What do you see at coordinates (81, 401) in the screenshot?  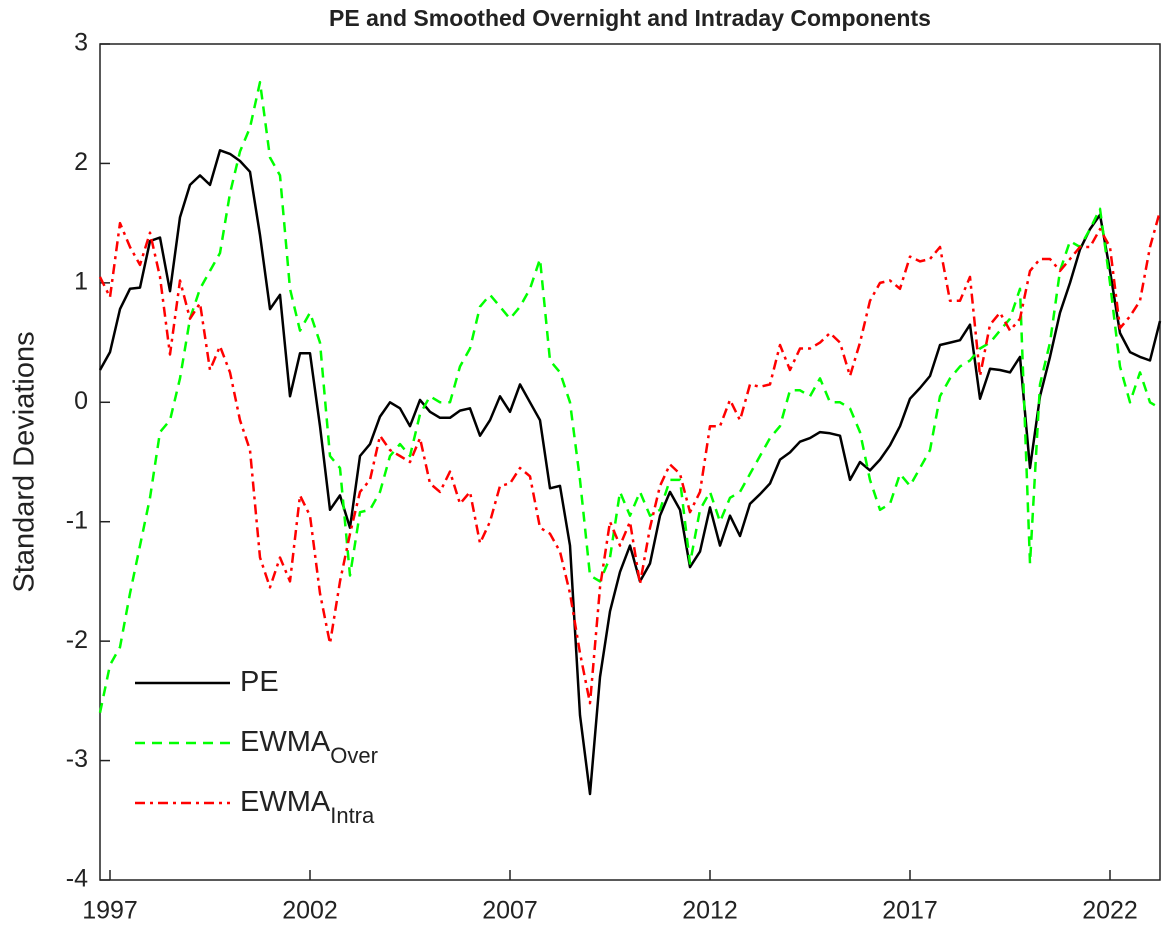 I see `y-tick-label: 0` at bounding box center [81, 401].